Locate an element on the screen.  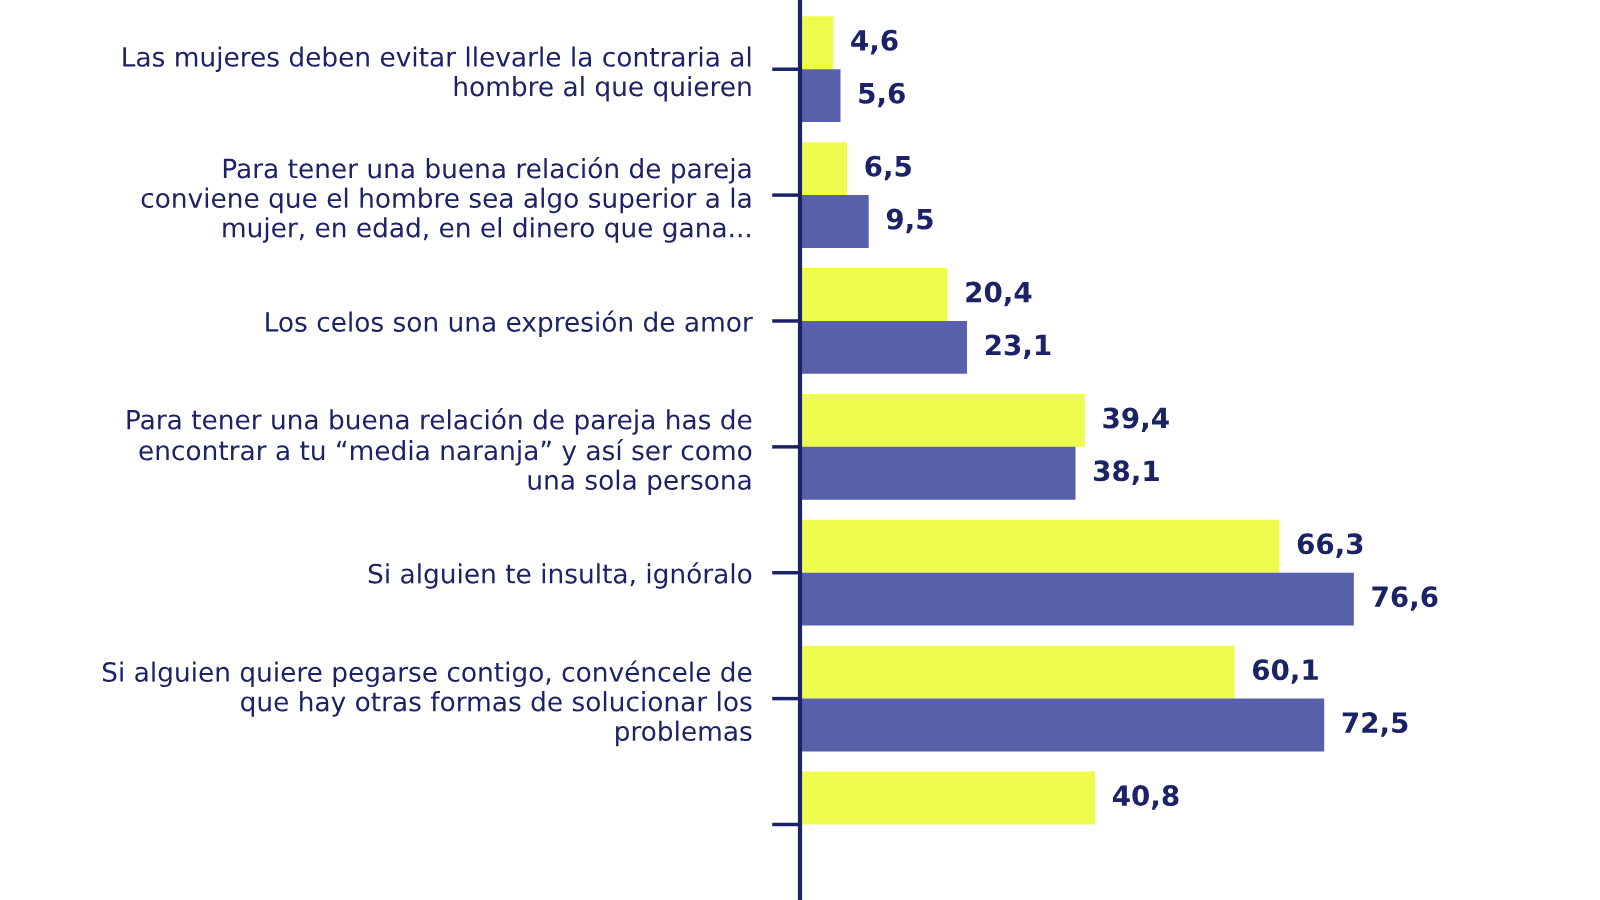
y-tick-label: Los celos son una expresión de amor is located at coordinates (509, 324).